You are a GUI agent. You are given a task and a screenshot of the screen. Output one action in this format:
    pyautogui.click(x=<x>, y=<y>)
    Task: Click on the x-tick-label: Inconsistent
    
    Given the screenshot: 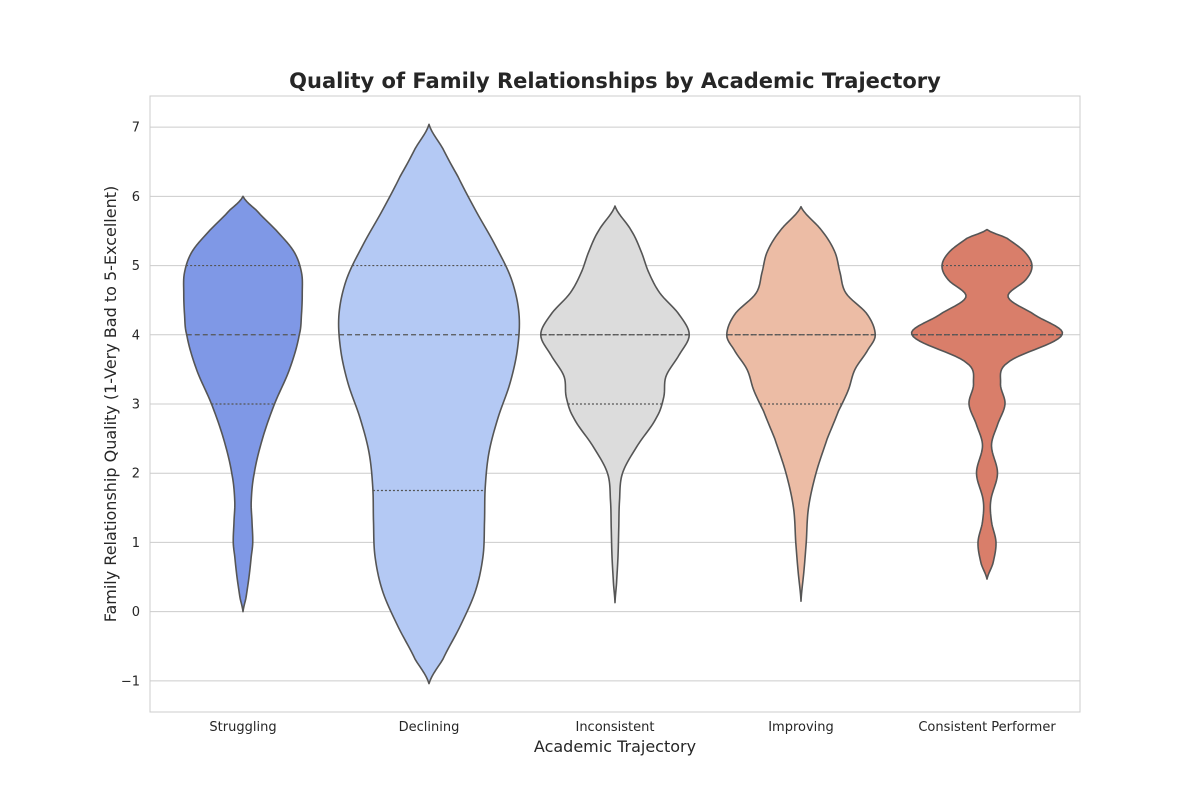 What is the action you would take?
    pyautogui.click(x=614, y=727)
    